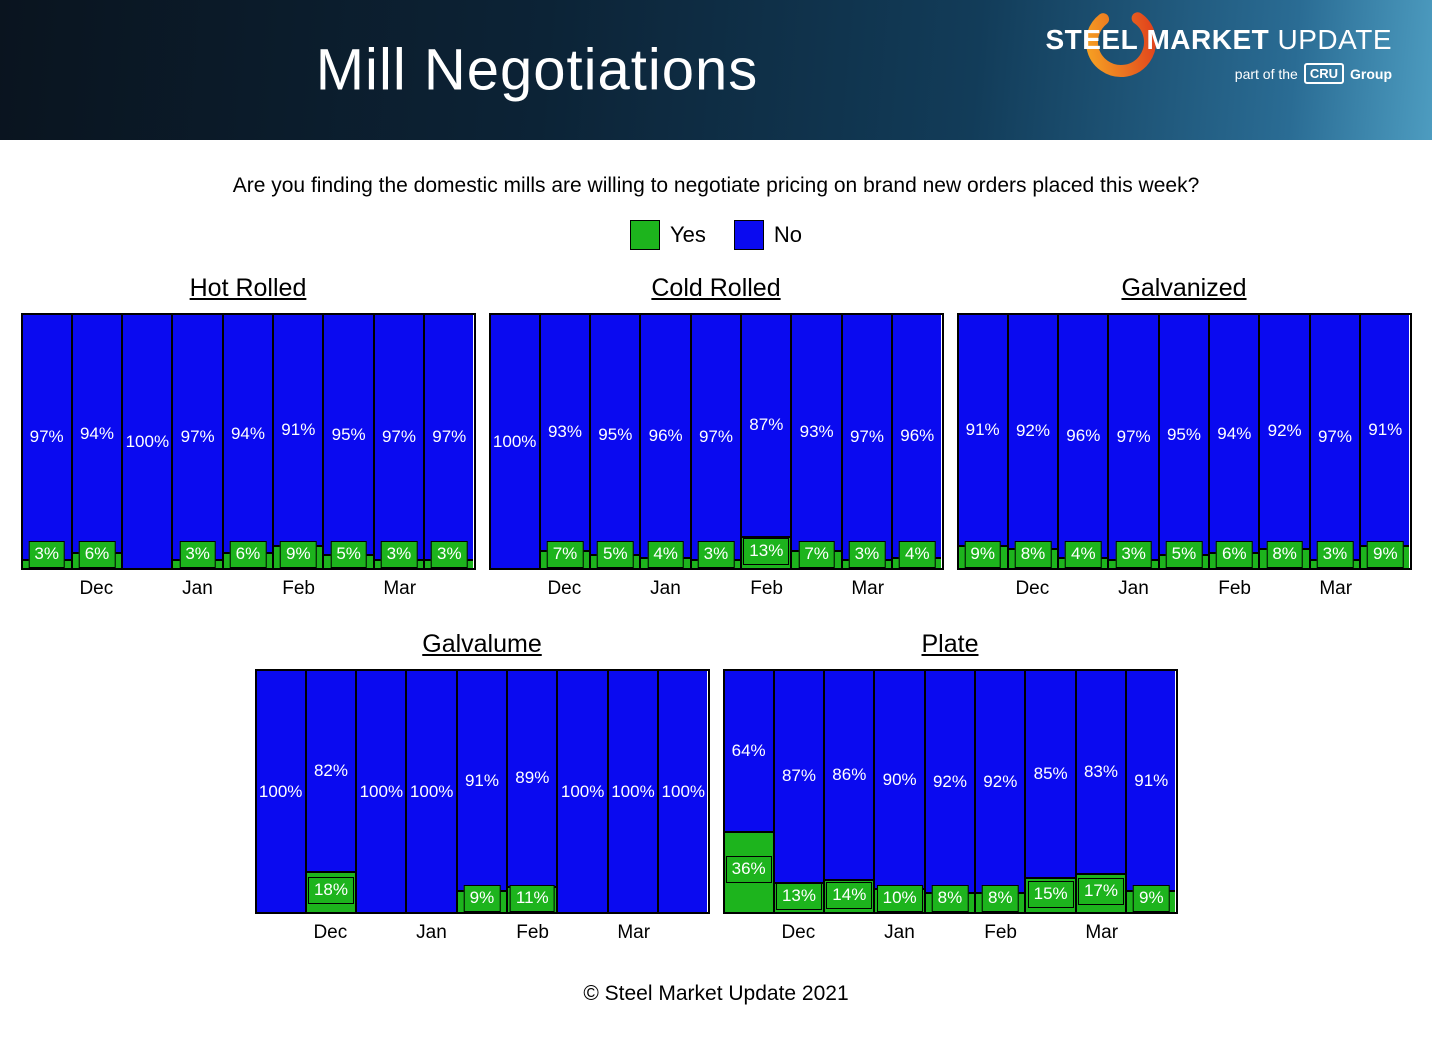 The width and height of the screenshot is (1432, 1049). I want to click on bar-plate-0: 64% 36%, so click(749, 791).